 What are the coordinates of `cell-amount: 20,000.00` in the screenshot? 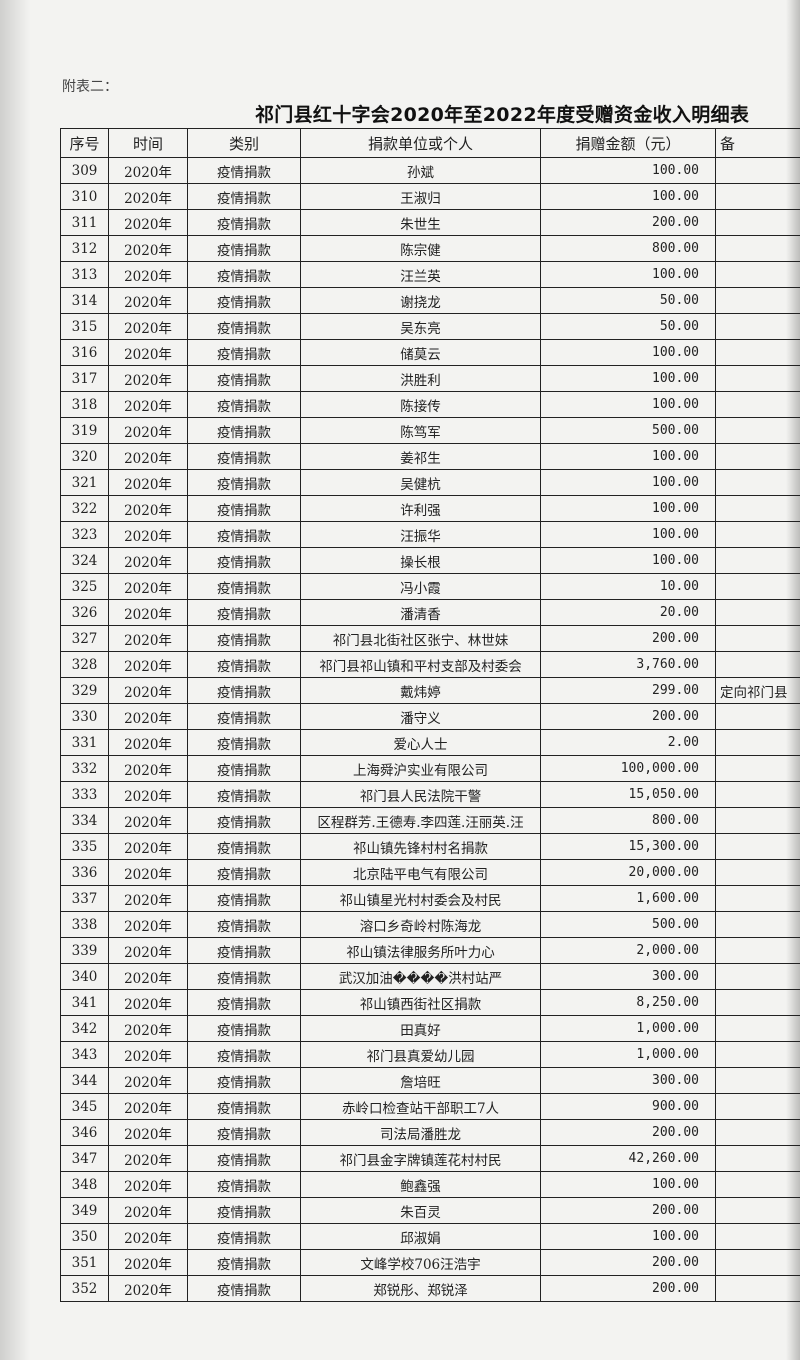 It's located at (628, 872).